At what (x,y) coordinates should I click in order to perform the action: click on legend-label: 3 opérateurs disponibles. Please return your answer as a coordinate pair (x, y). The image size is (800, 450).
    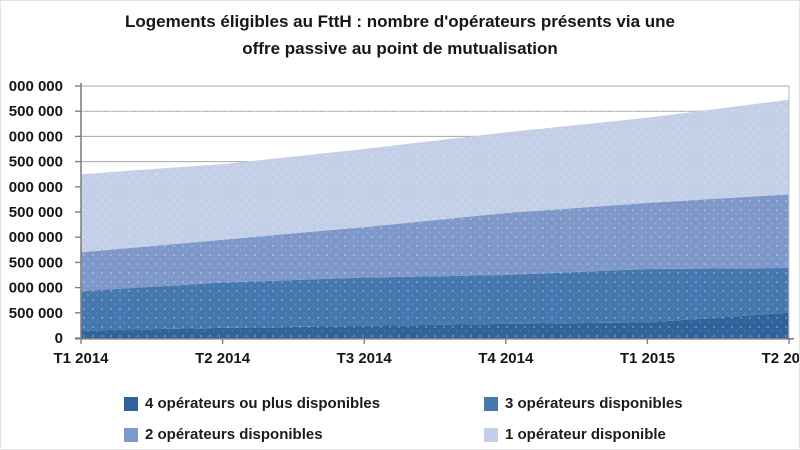
    Looking at the image, I should click on (594, 403).